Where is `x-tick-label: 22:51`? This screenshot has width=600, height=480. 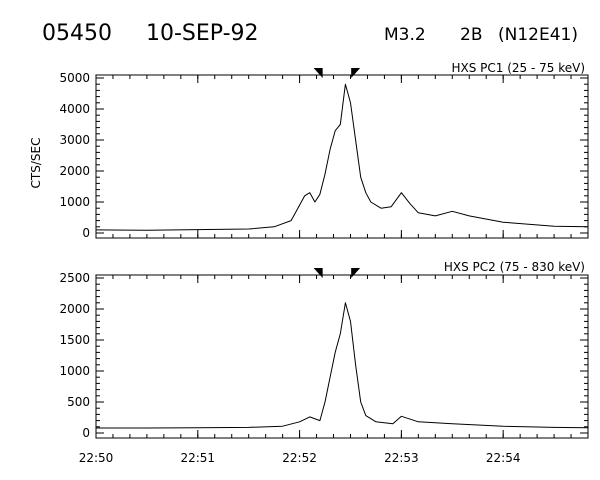
x-tick-label: 22:51 is located at coordinates (197, 458).